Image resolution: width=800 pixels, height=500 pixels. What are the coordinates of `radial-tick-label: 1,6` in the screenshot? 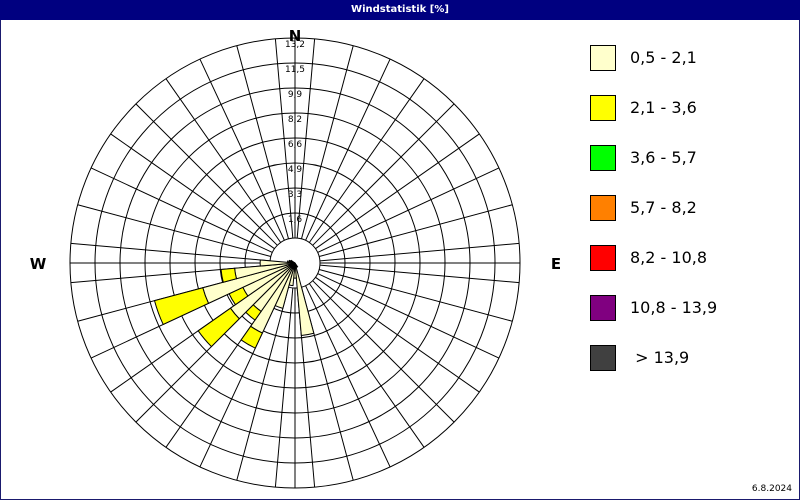 It's located at (295, 220).